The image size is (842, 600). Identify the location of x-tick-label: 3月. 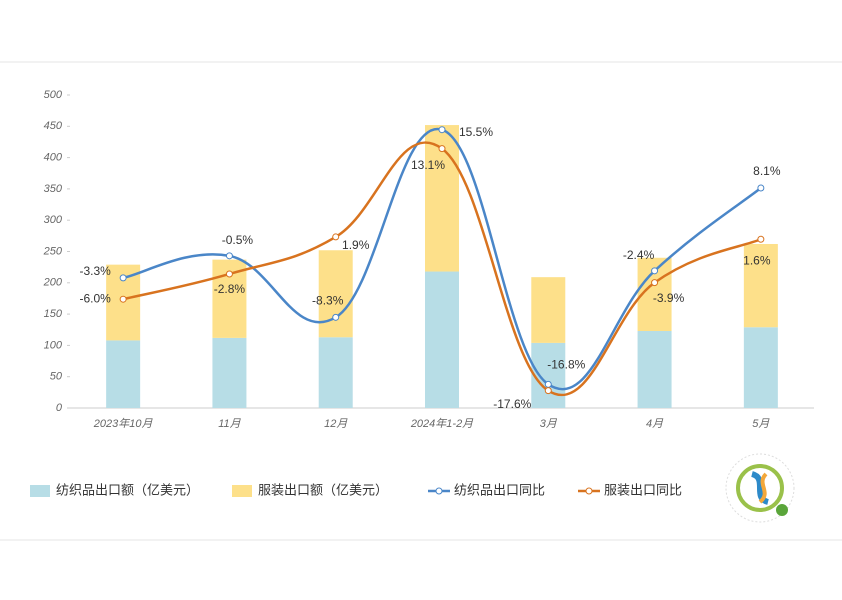
(549, 424).